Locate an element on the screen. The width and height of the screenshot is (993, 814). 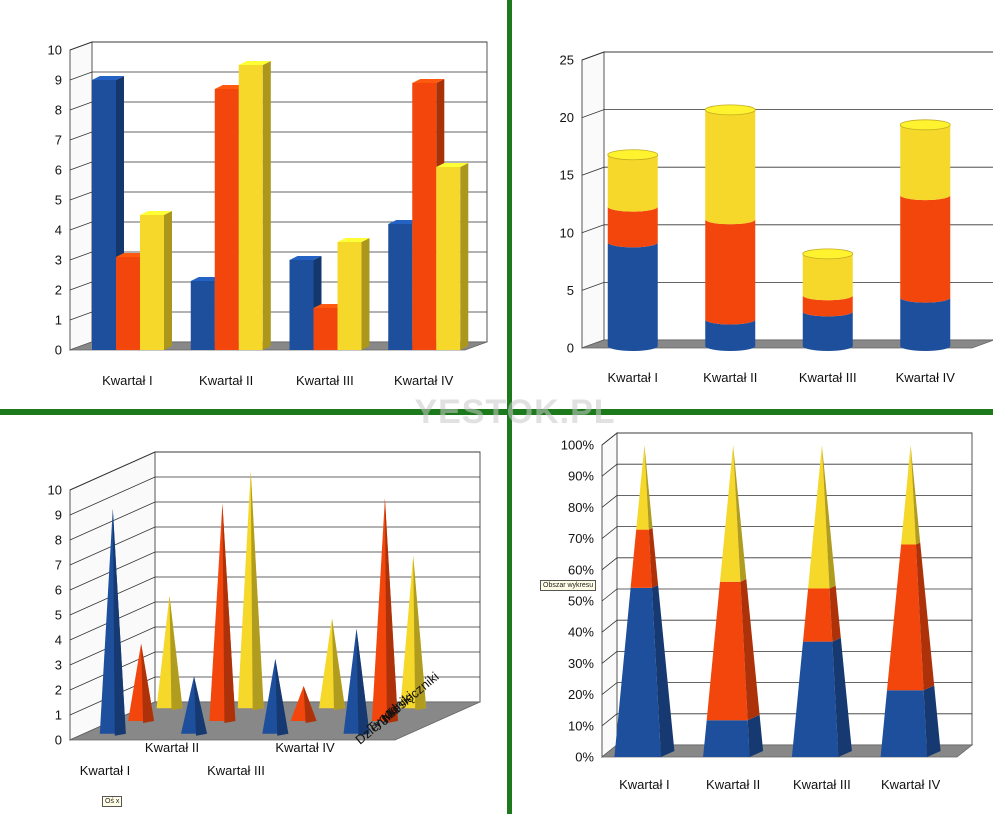
y-tick-label: 10% is located at coordinates (581, 725).